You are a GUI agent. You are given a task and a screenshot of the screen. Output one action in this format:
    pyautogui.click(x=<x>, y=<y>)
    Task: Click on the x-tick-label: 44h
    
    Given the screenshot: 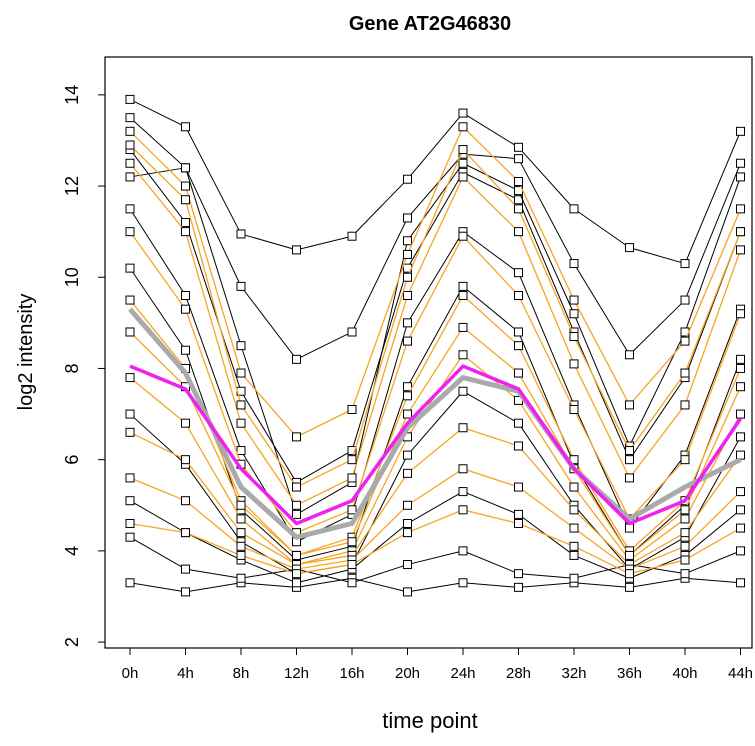 What is the action you would take?
    pyautogui.click(x=740, y=673)
    